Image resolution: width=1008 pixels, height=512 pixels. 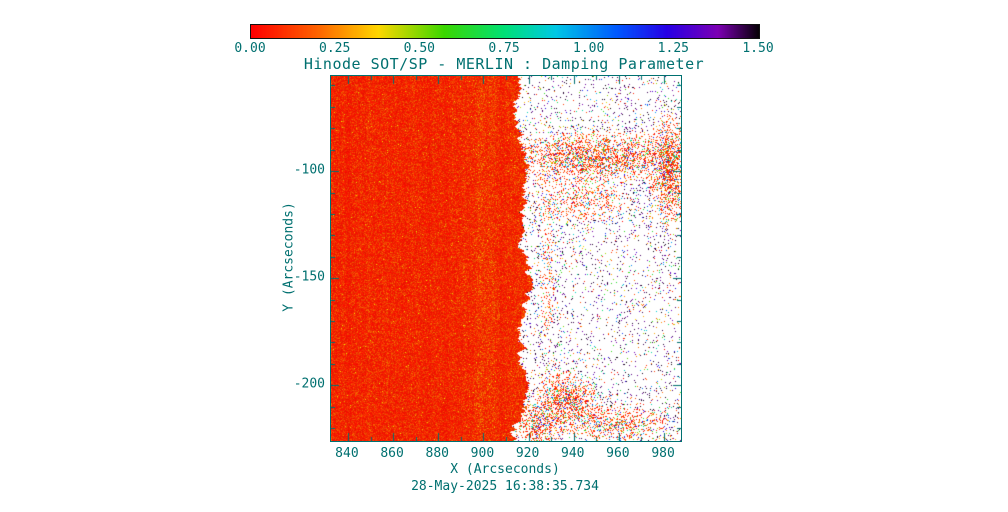 I want to click on y-tick-label: -150, so click(x=309, y=277).